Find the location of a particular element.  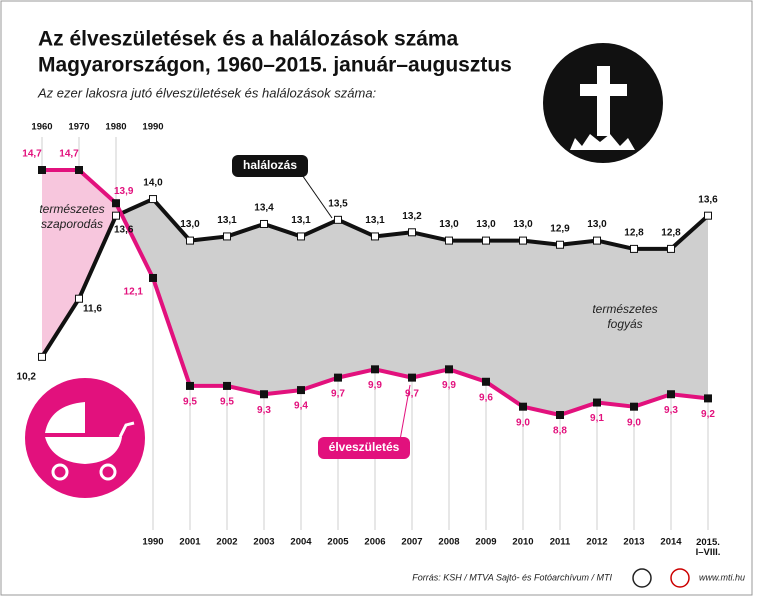

x-tick-label: 2014 is located at coordinates (671, 542).